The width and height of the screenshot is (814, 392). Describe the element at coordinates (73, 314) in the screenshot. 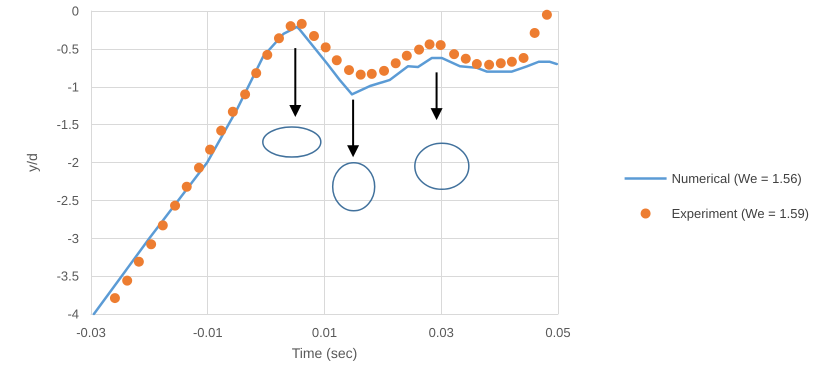

I see `y-tick-label: -4` at that location.